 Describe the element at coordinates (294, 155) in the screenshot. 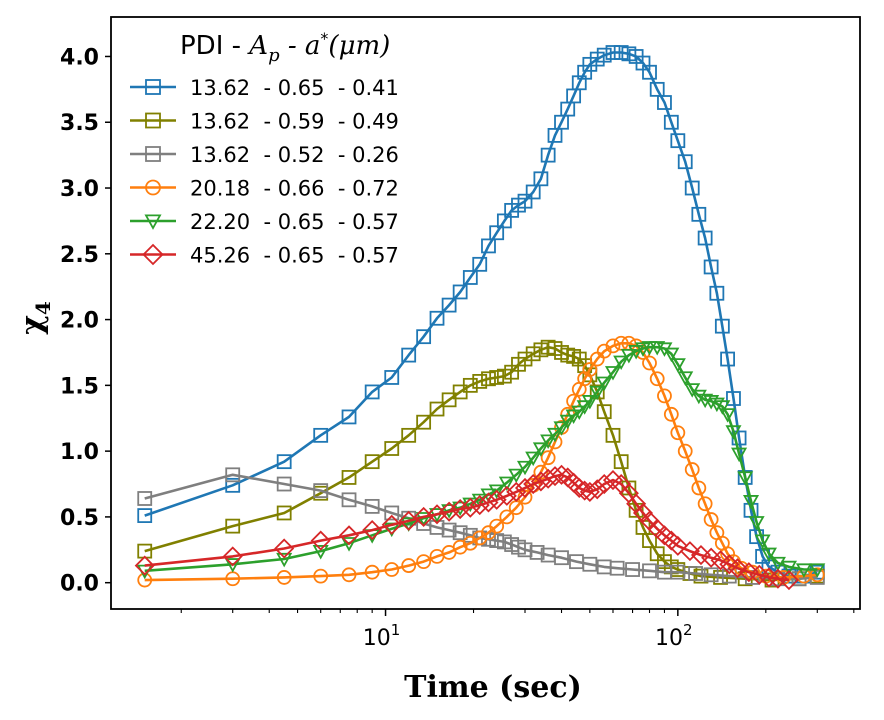

I see `legend-label: 13.62 - 0.52 - 0.26` at that location.